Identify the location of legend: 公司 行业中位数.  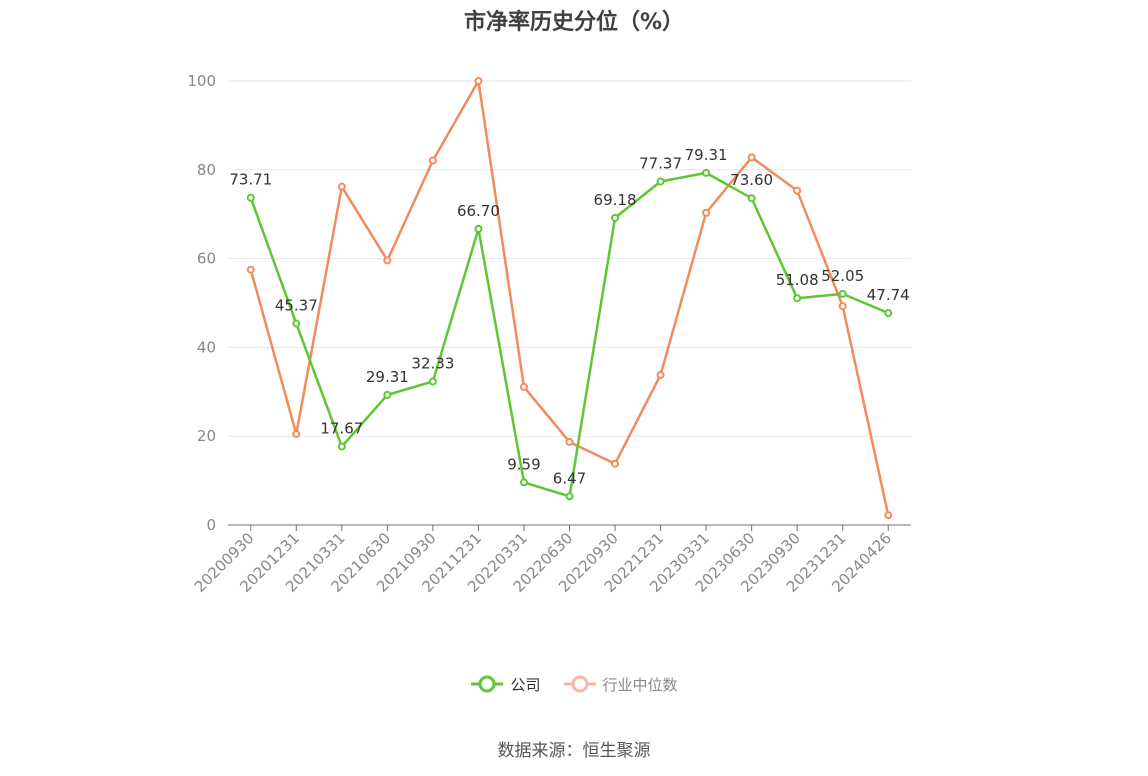
(574, 684).